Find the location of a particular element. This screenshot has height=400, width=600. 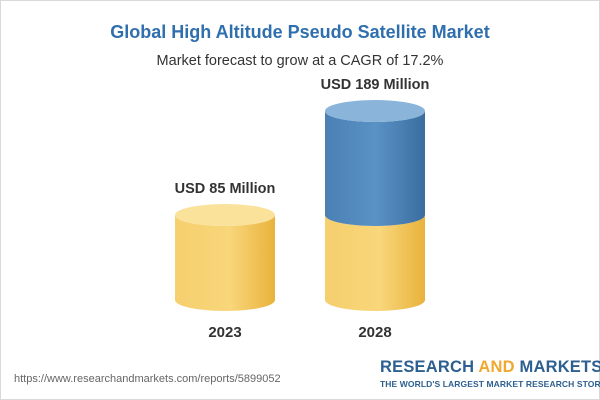

brand-name-part1: RESEARCH is located at coordinates (429, 367).